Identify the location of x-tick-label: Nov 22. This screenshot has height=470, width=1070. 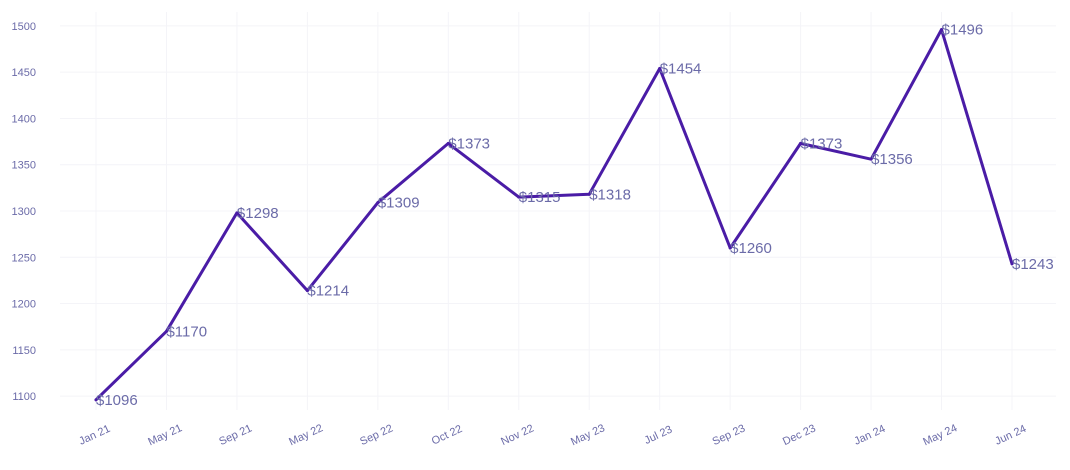
(517, 435).